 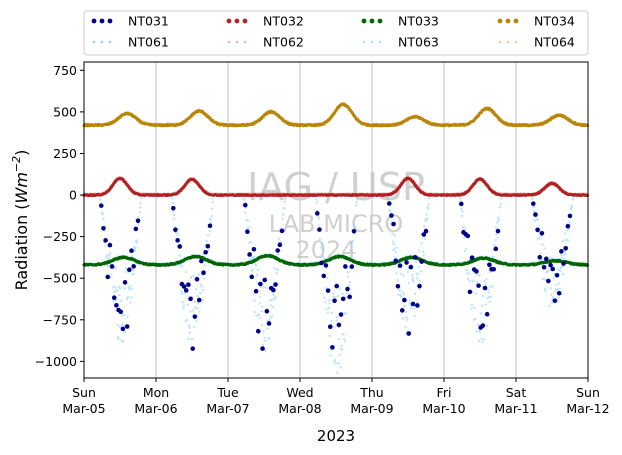 I want to click on legend-label: NT062, so click(x=283, y=42).